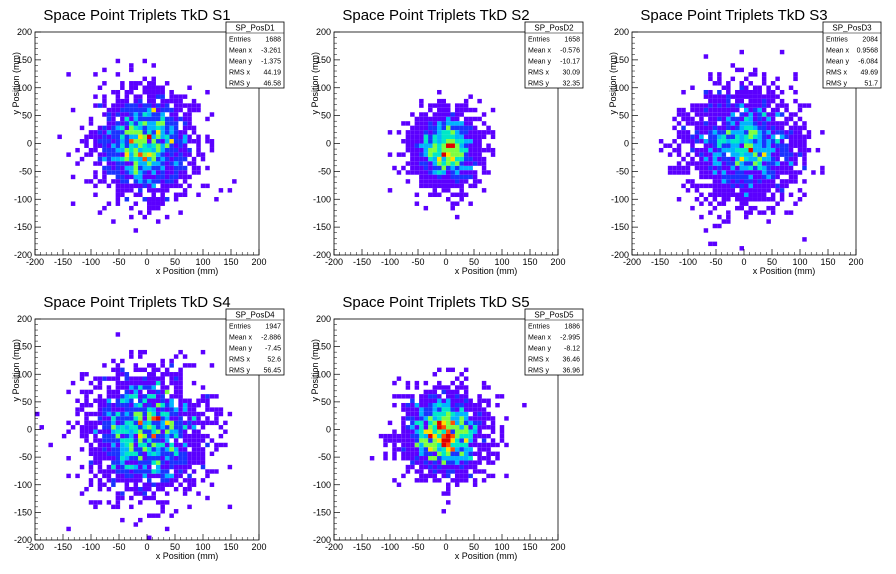 This screenshot has width=896, height=574. I want to click on stats-value: 36.46, so click(571, 360).